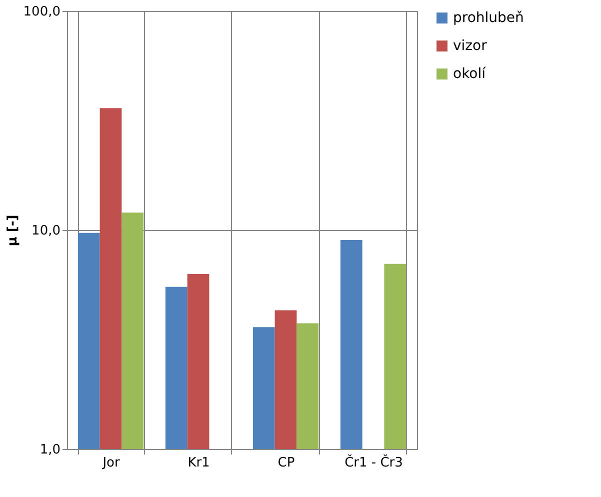  Describe the element at coordinates (488, 18) in the screenshot. I see `legend-label: prohlubeň` at that location.